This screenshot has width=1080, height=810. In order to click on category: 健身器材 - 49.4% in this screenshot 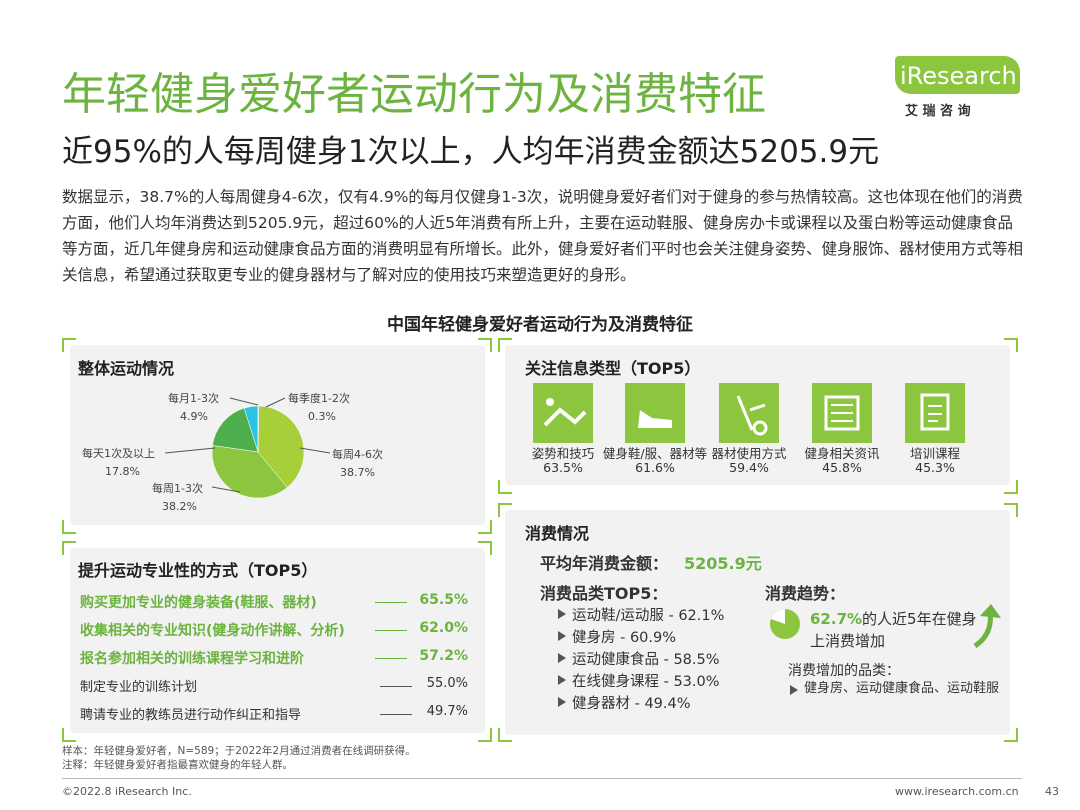, I will do `click(623, 702)`.